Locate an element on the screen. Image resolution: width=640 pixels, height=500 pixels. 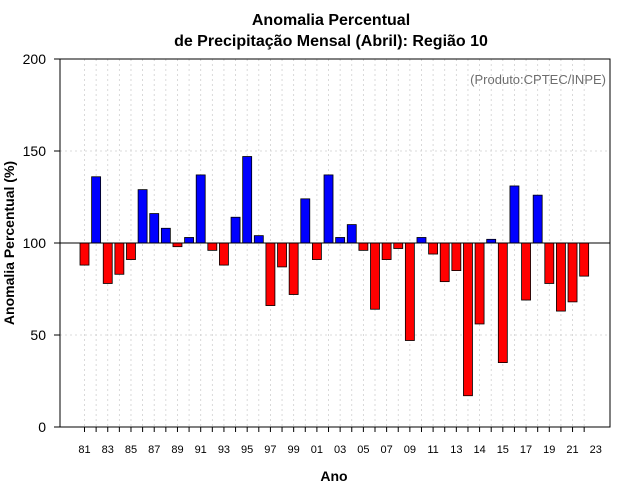
x-tick-label: 89 is located at coordinates (177, 450).